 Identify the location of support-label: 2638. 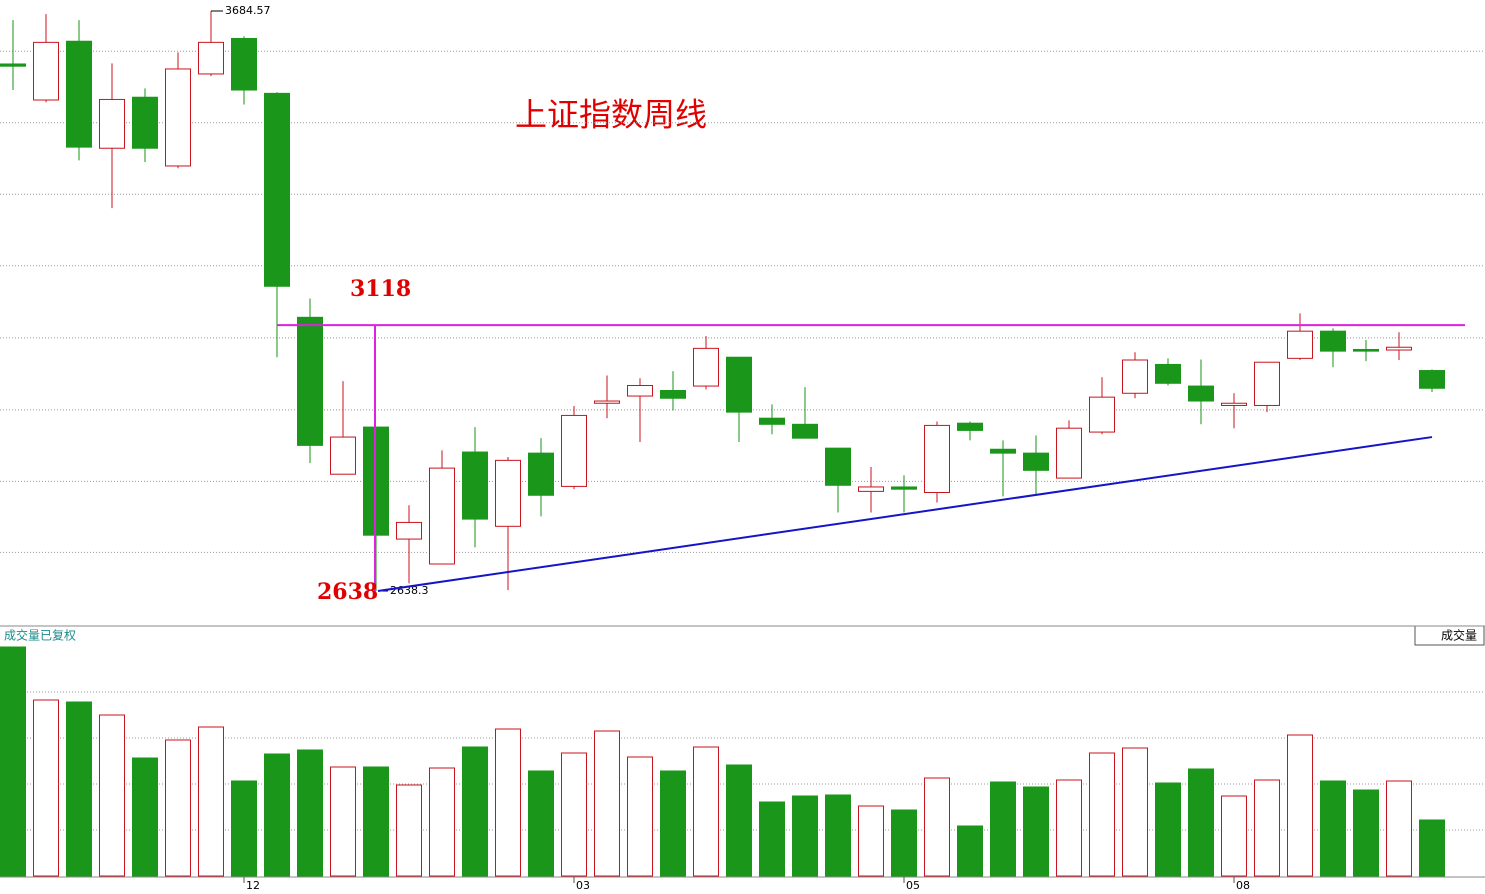
(347, 592).